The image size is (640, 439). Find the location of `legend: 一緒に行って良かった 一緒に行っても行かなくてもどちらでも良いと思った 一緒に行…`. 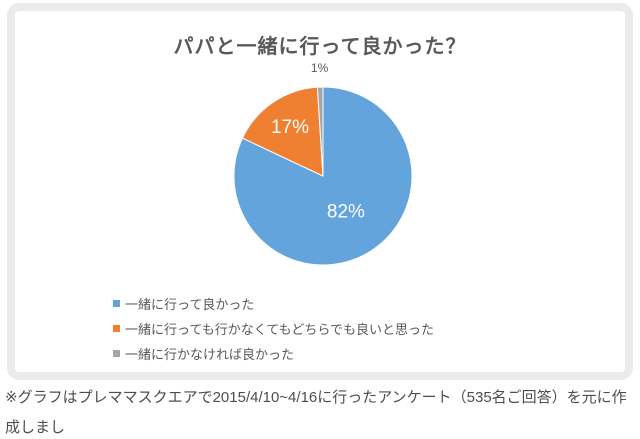

legend: 一緒に行って良かった 一緒に行っても行かなくてもどちらでも良いと思った 一緒に行… is located at coordinates (273, 328).